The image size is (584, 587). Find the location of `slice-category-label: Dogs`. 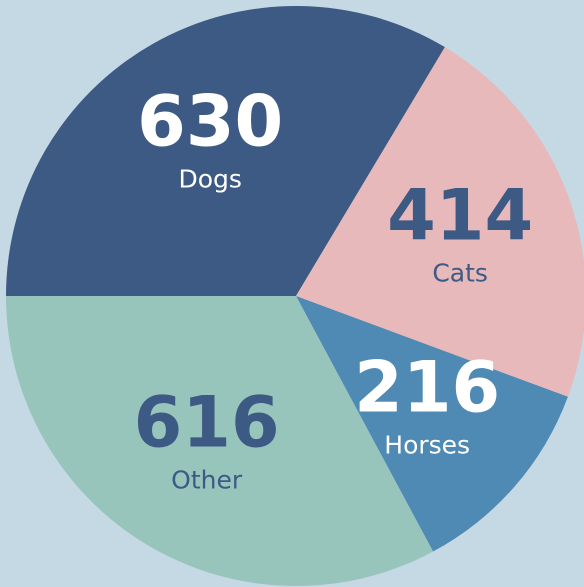

slice-category-label: Dogs is located at coordinates (209, 179).